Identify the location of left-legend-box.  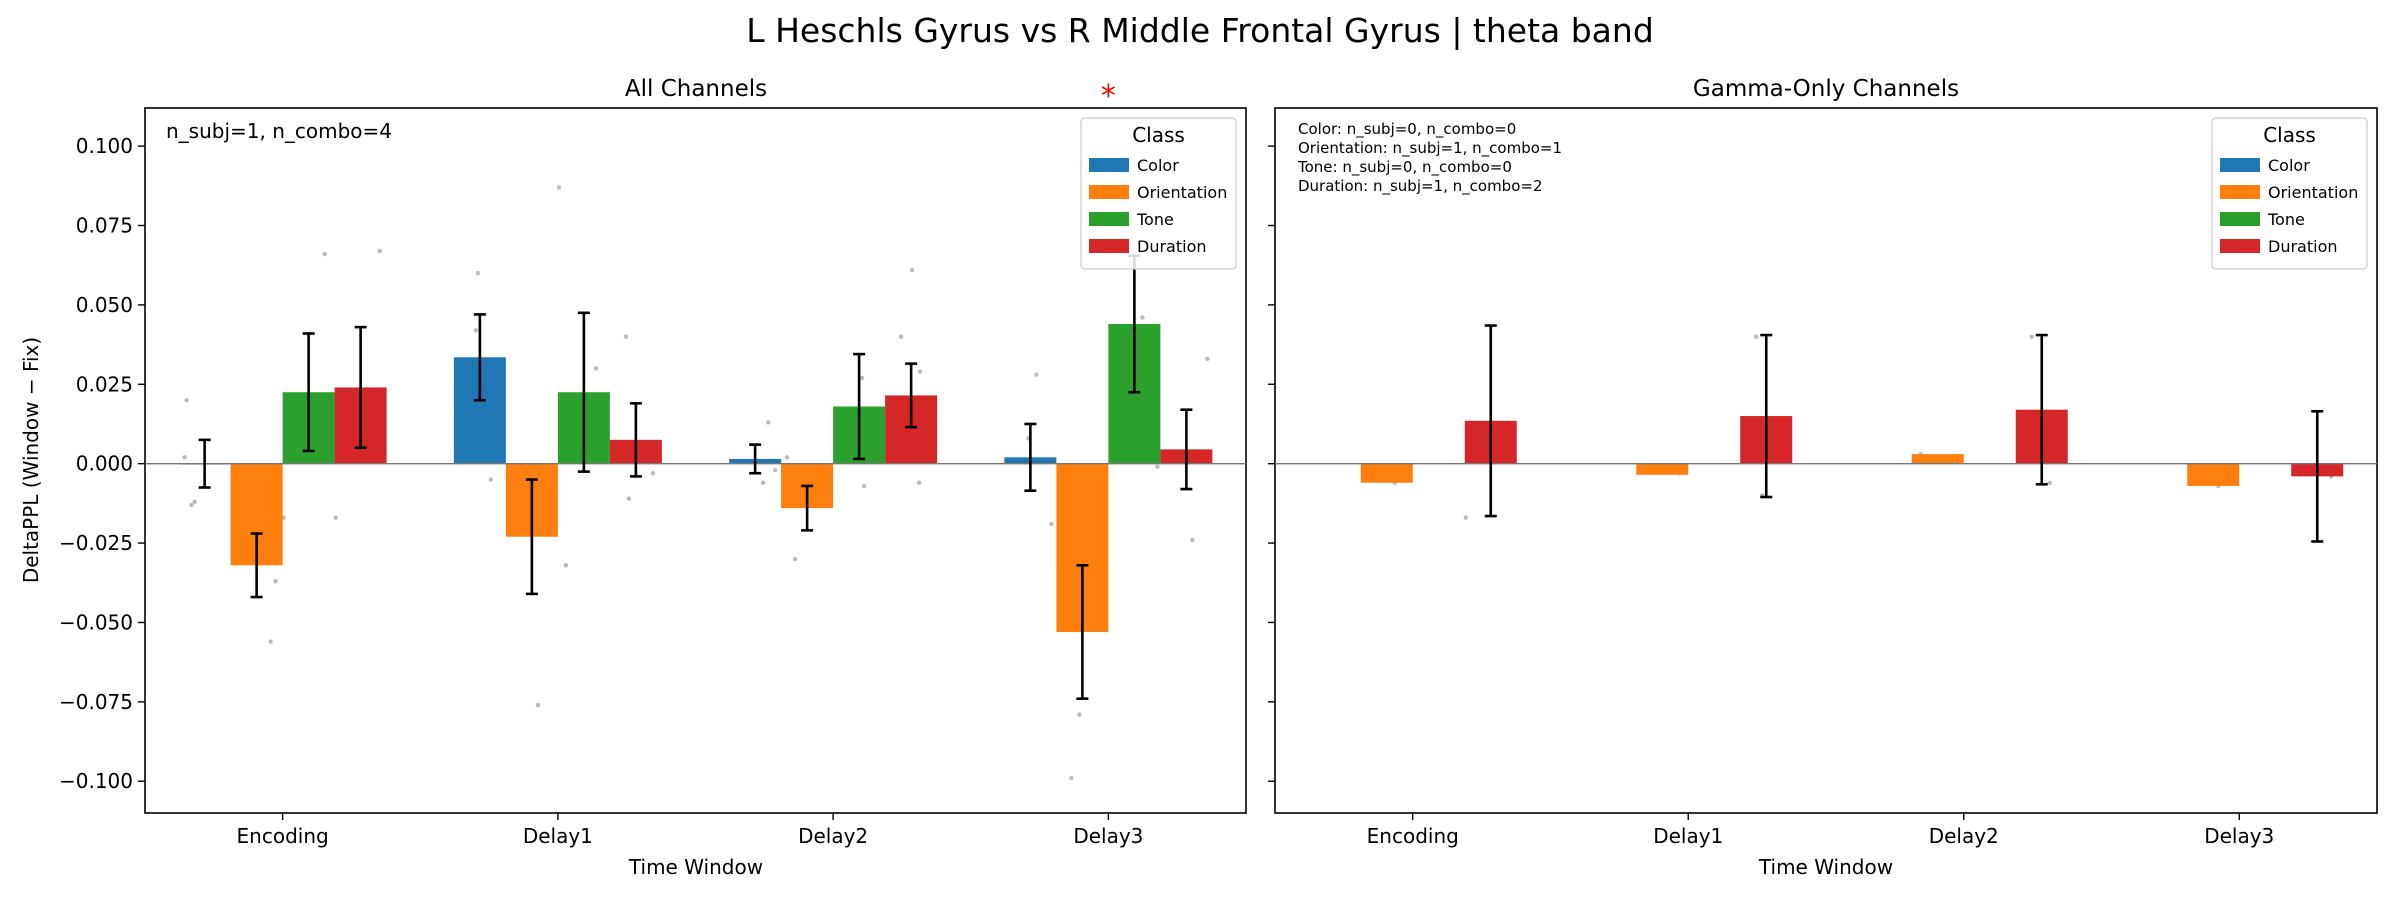
(1158, 193).